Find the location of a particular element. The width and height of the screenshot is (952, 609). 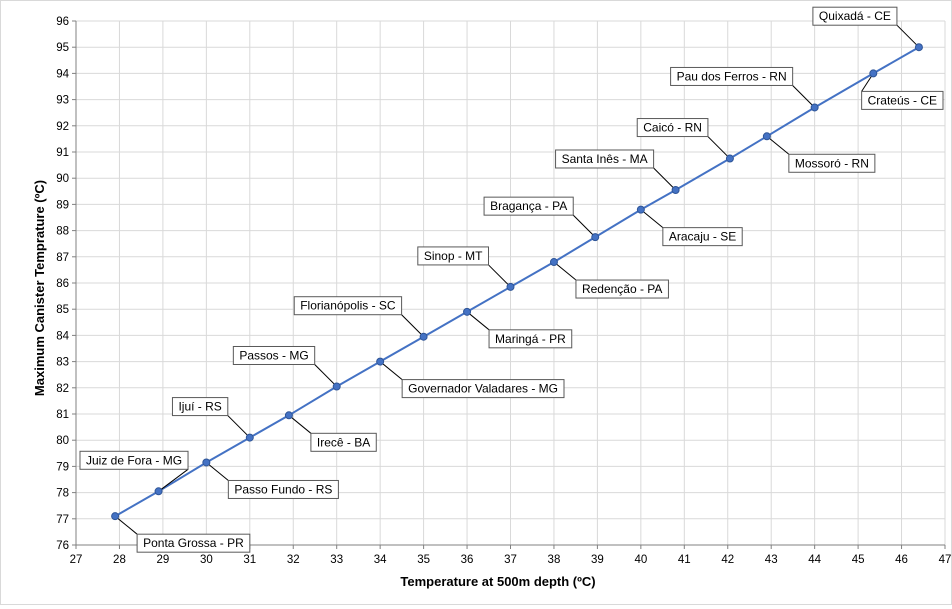

y-tick-label: 78 is located at coordinates (62, 494).